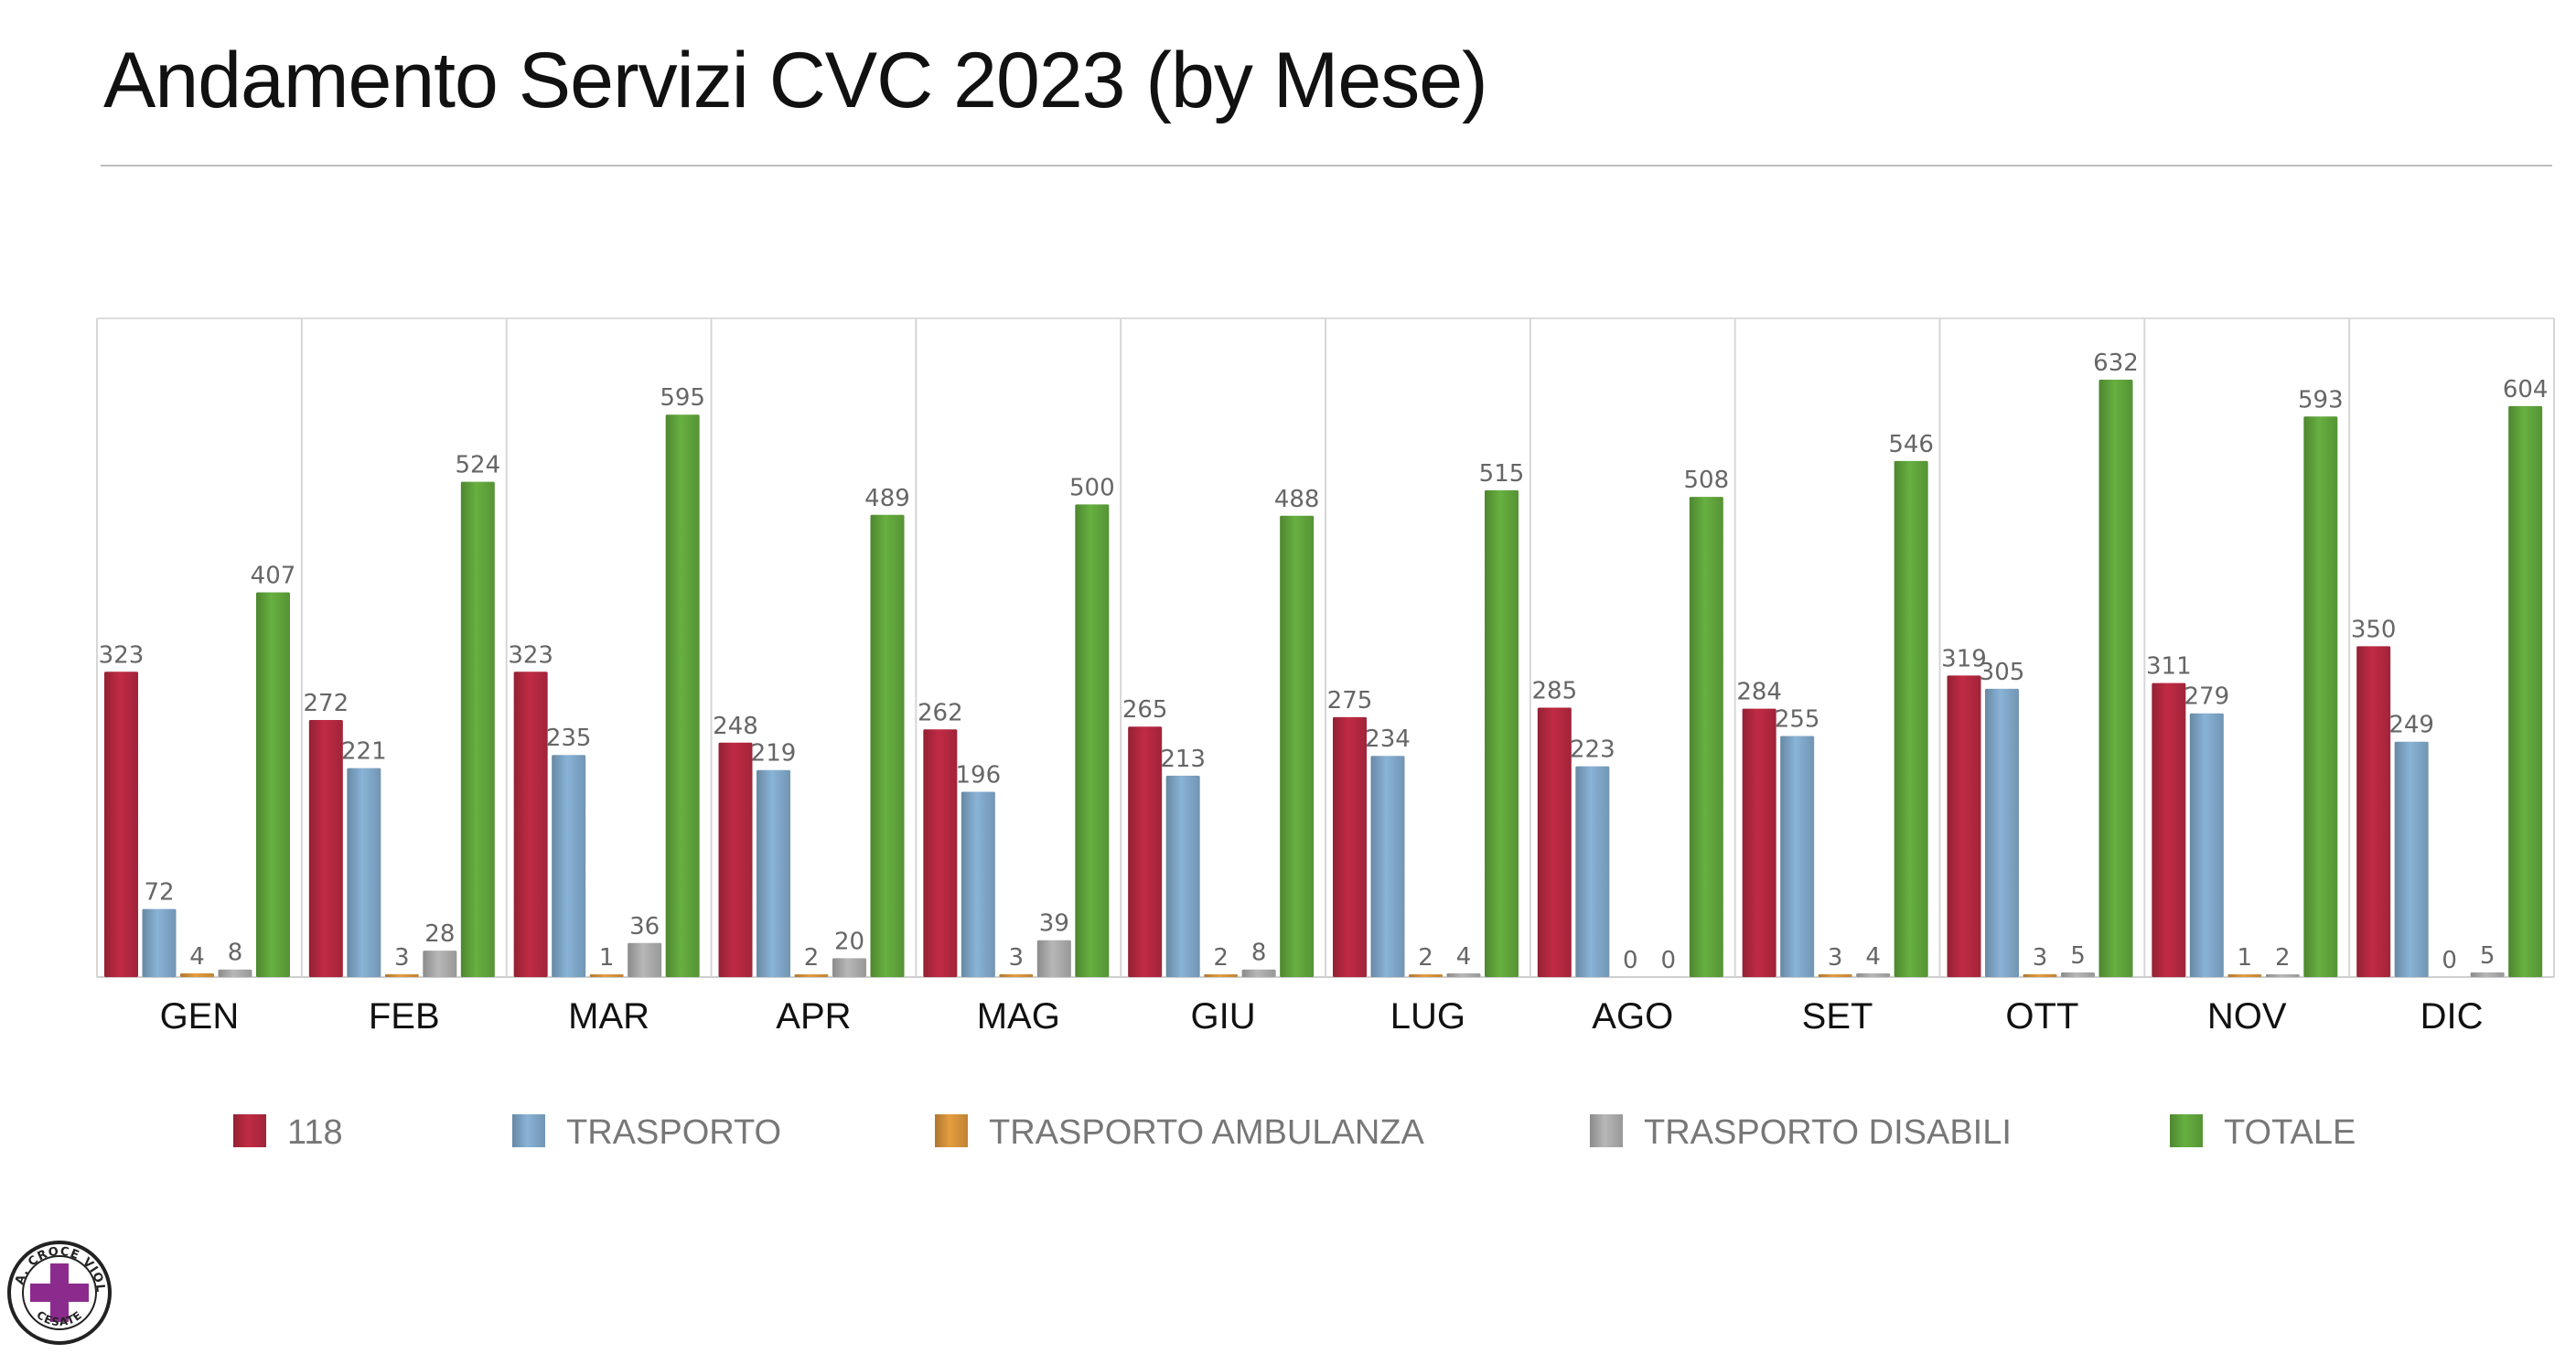  What do you see at coordinates (402, 975) in the screenshot?
I see `bar-trasporto-ambulanza-feb` at bounding box center [402, 975].